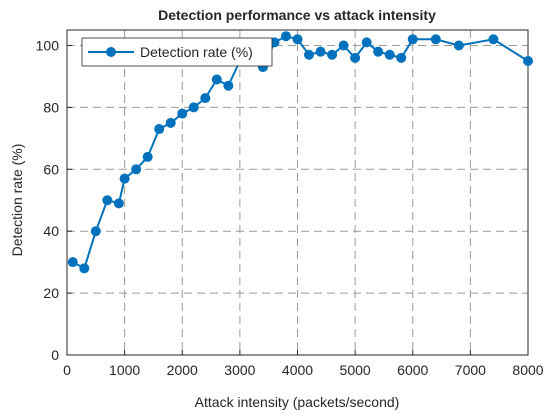 This screenshot has height=419, width=550. What do you see at coordinates (527, 370) in the screenshot?
I see `x-tick-label: 8000` at bounding box center [527, 370].